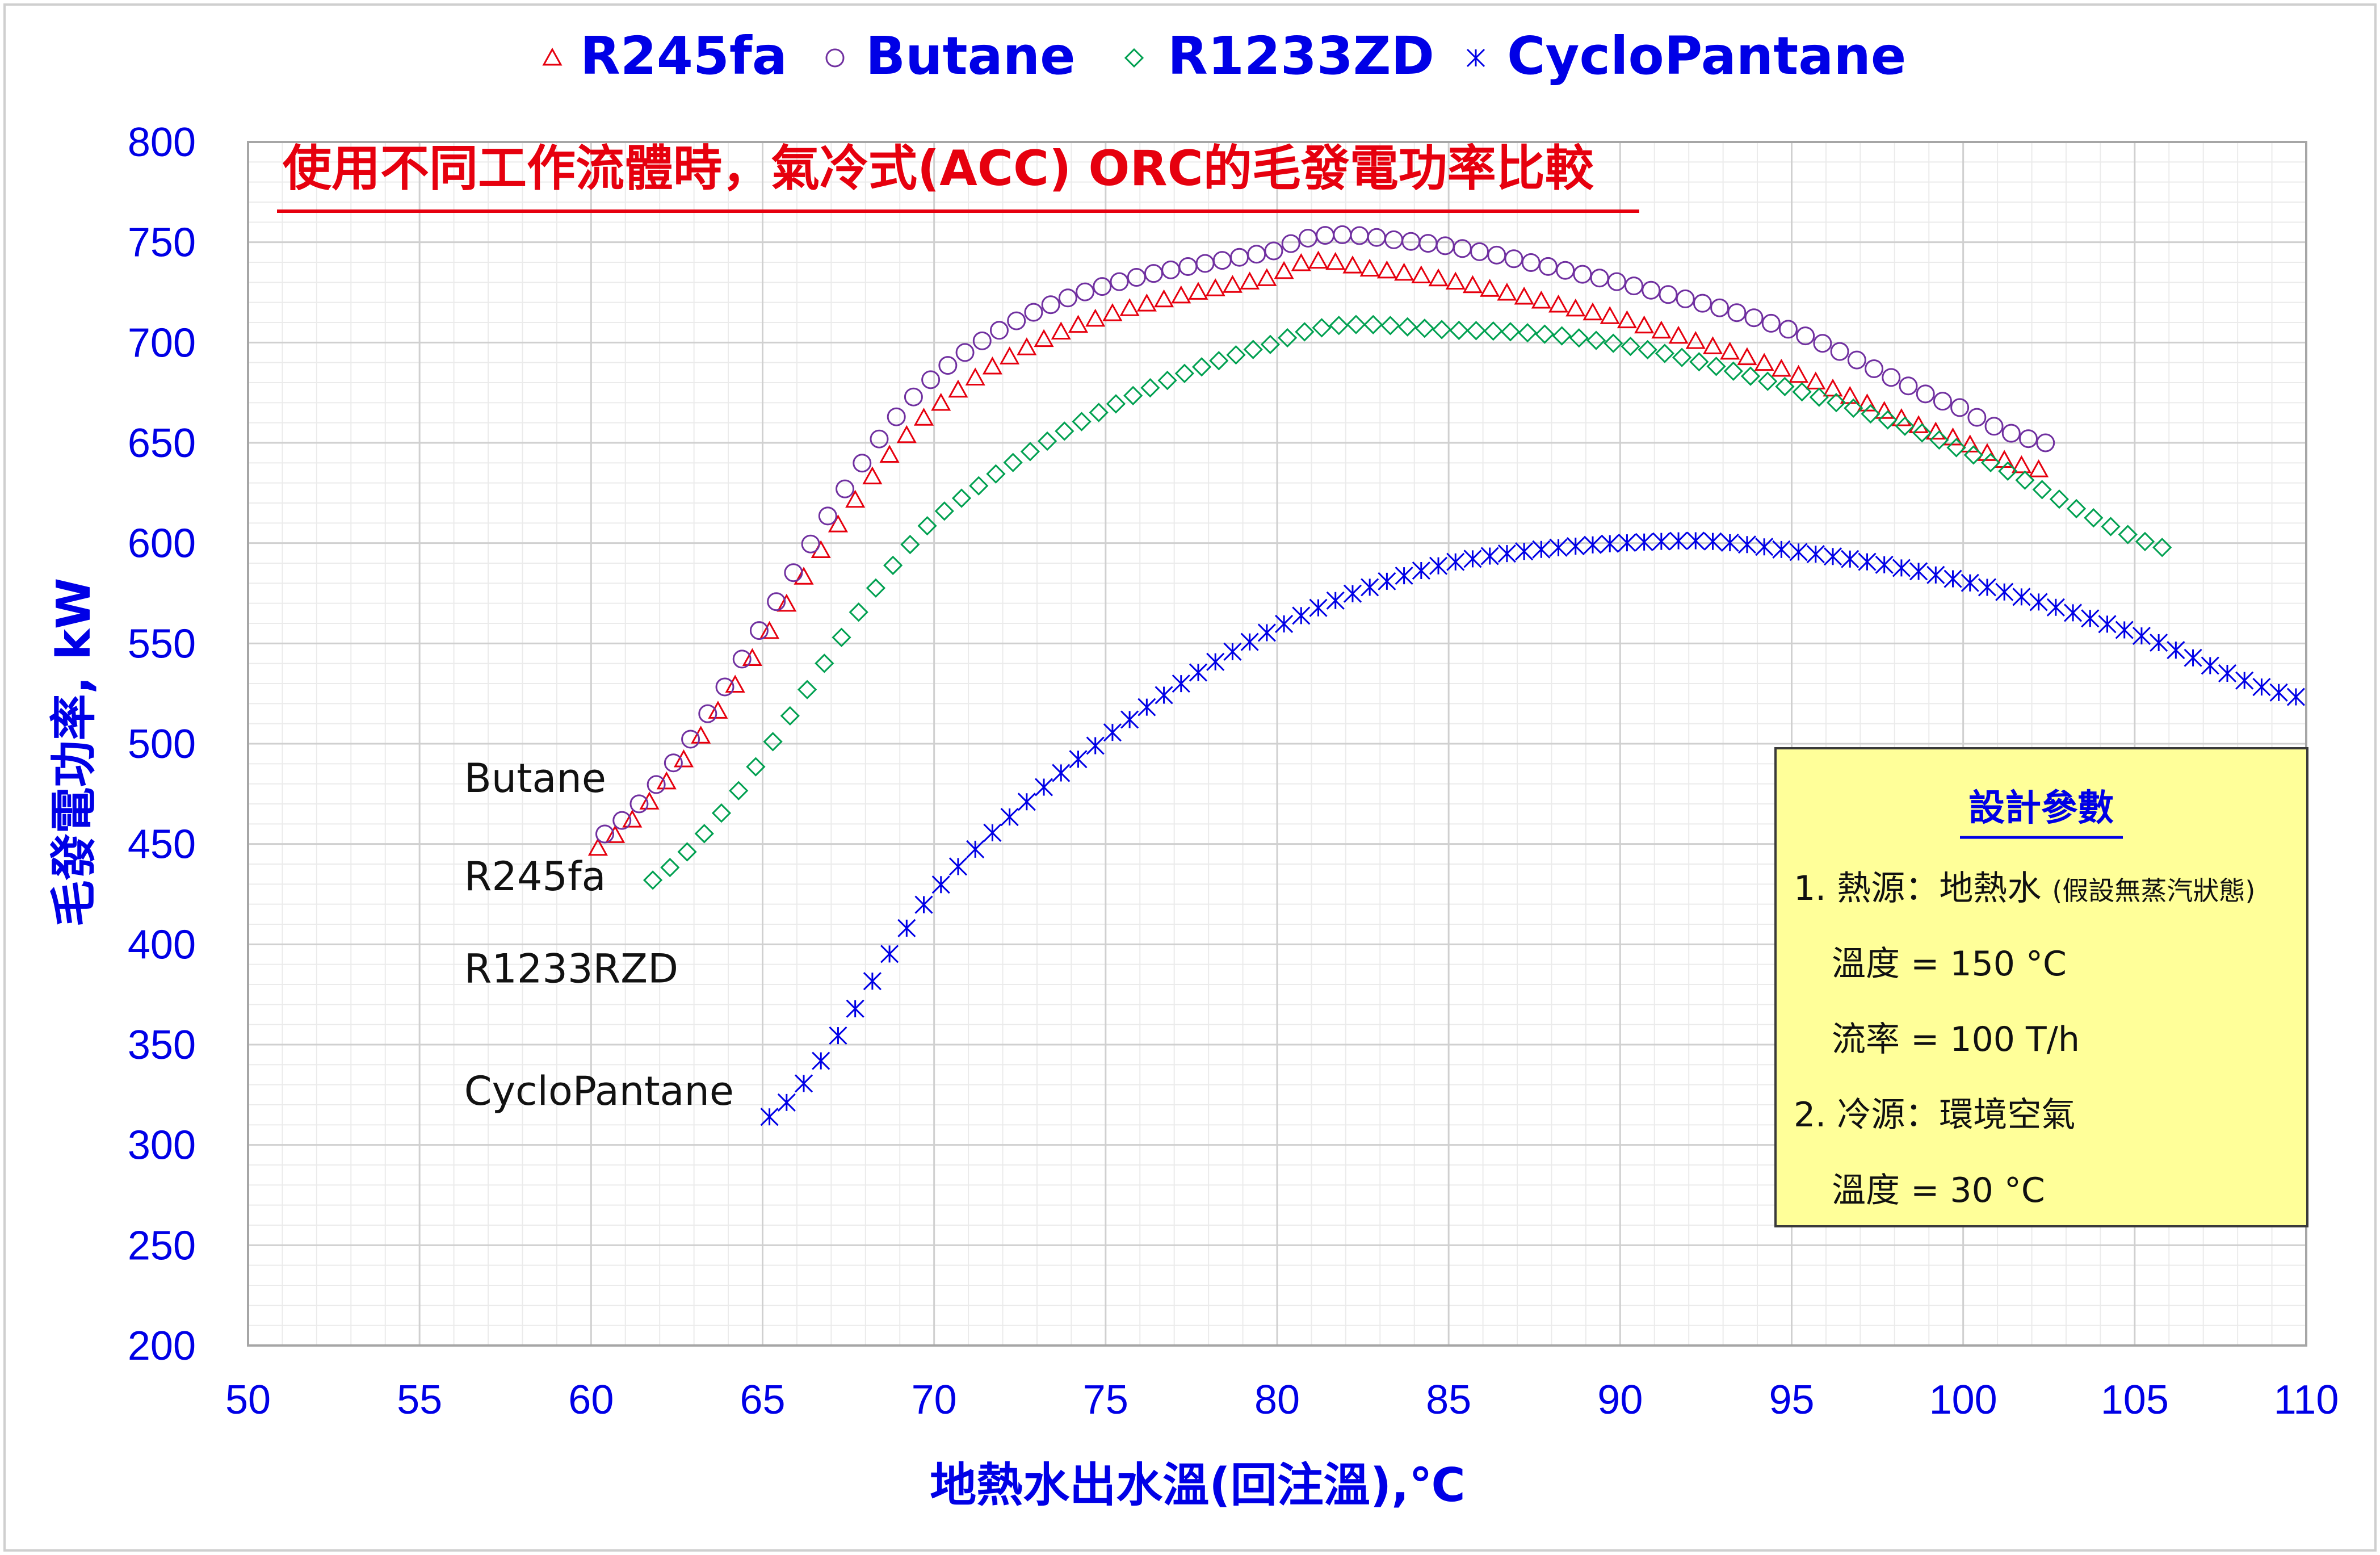 This screenshot has height=1555, width=2380. I want to click on info-box-background, so click(2041, 987).